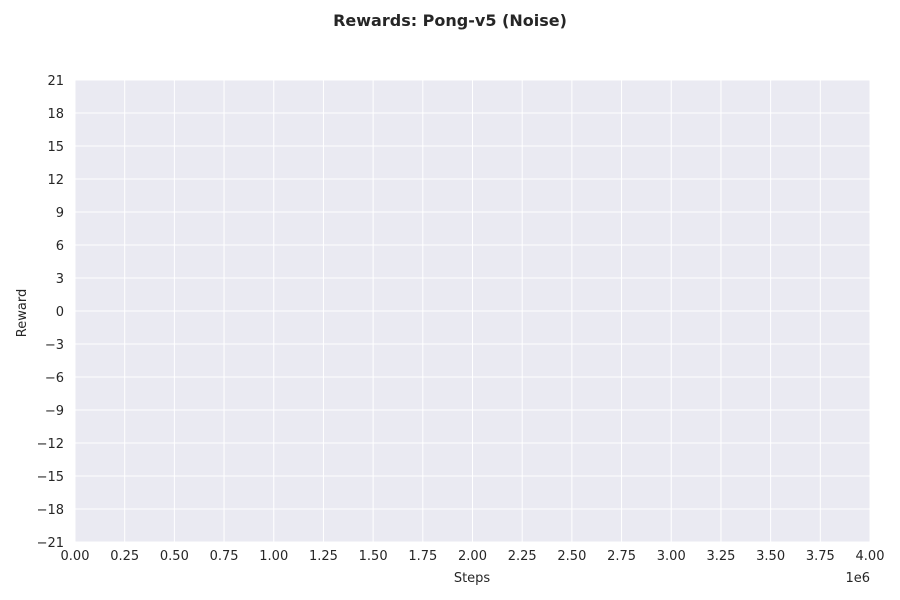 This screenshot has height=600, width=900. Describe the element at coordinates (472, 578) in the screenshot. I see `x-axis-label: Steps` at that location.